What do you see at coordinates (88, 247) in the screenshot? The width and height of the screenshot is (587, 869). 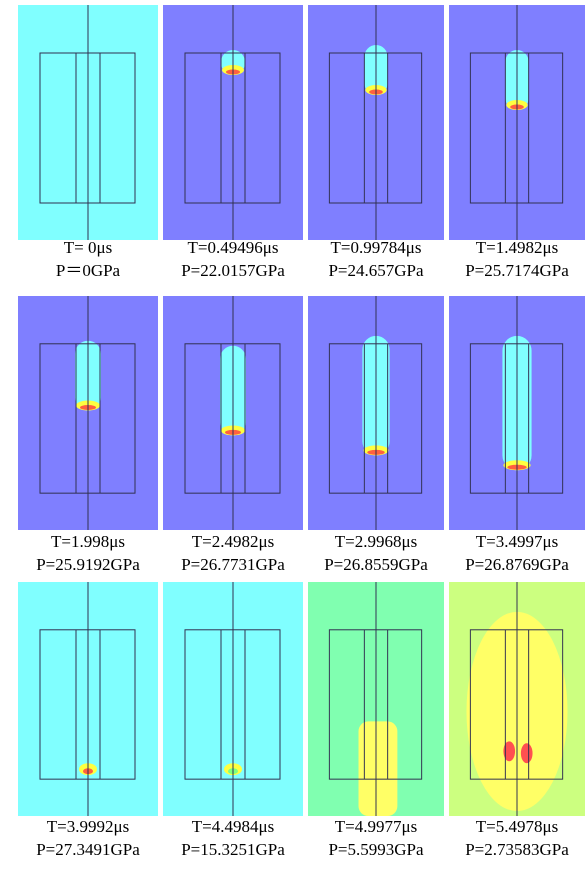 I see `time-label: T= 0μs` at bounding box center [88, 247].